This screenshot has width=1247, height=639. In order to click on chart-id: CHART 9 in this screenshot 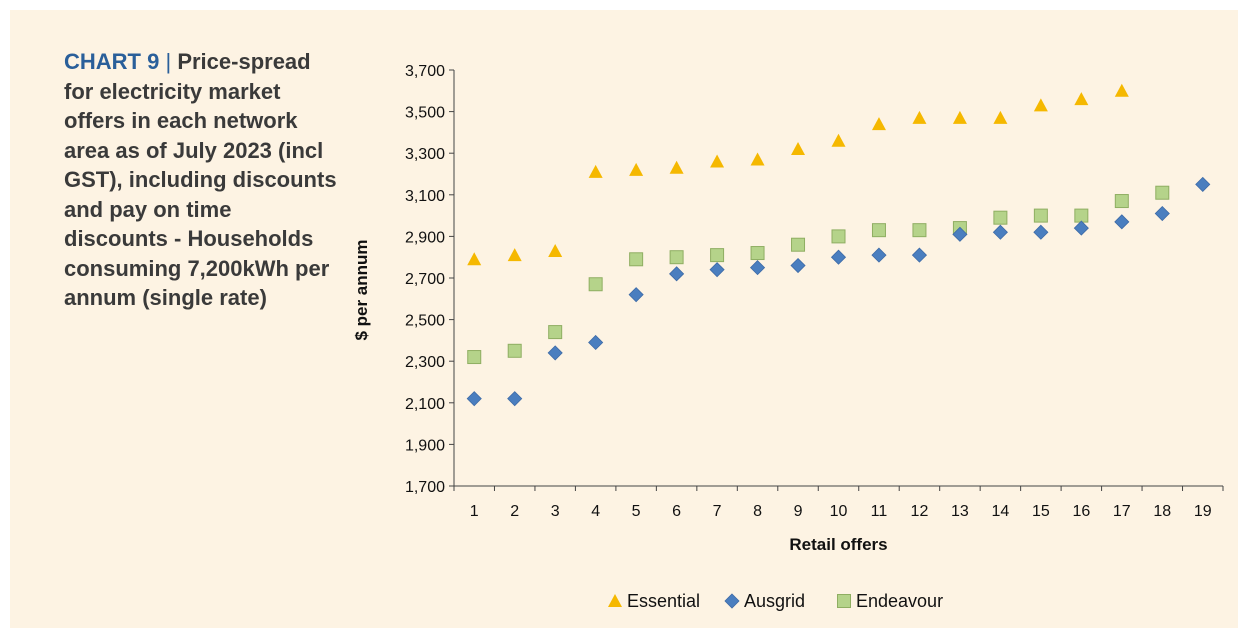, I will do `click(112, 61)`.